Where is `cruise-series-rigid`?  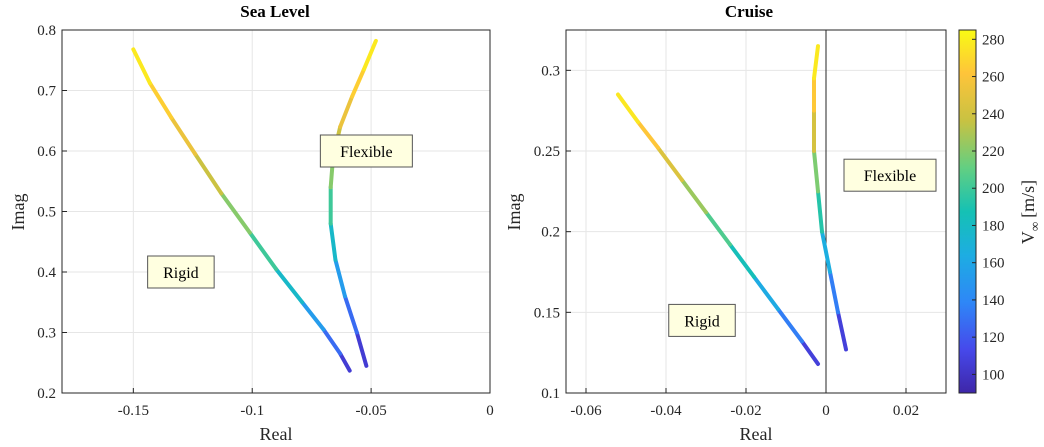
cruise-series-rigid is located at coordinates (718, 229).